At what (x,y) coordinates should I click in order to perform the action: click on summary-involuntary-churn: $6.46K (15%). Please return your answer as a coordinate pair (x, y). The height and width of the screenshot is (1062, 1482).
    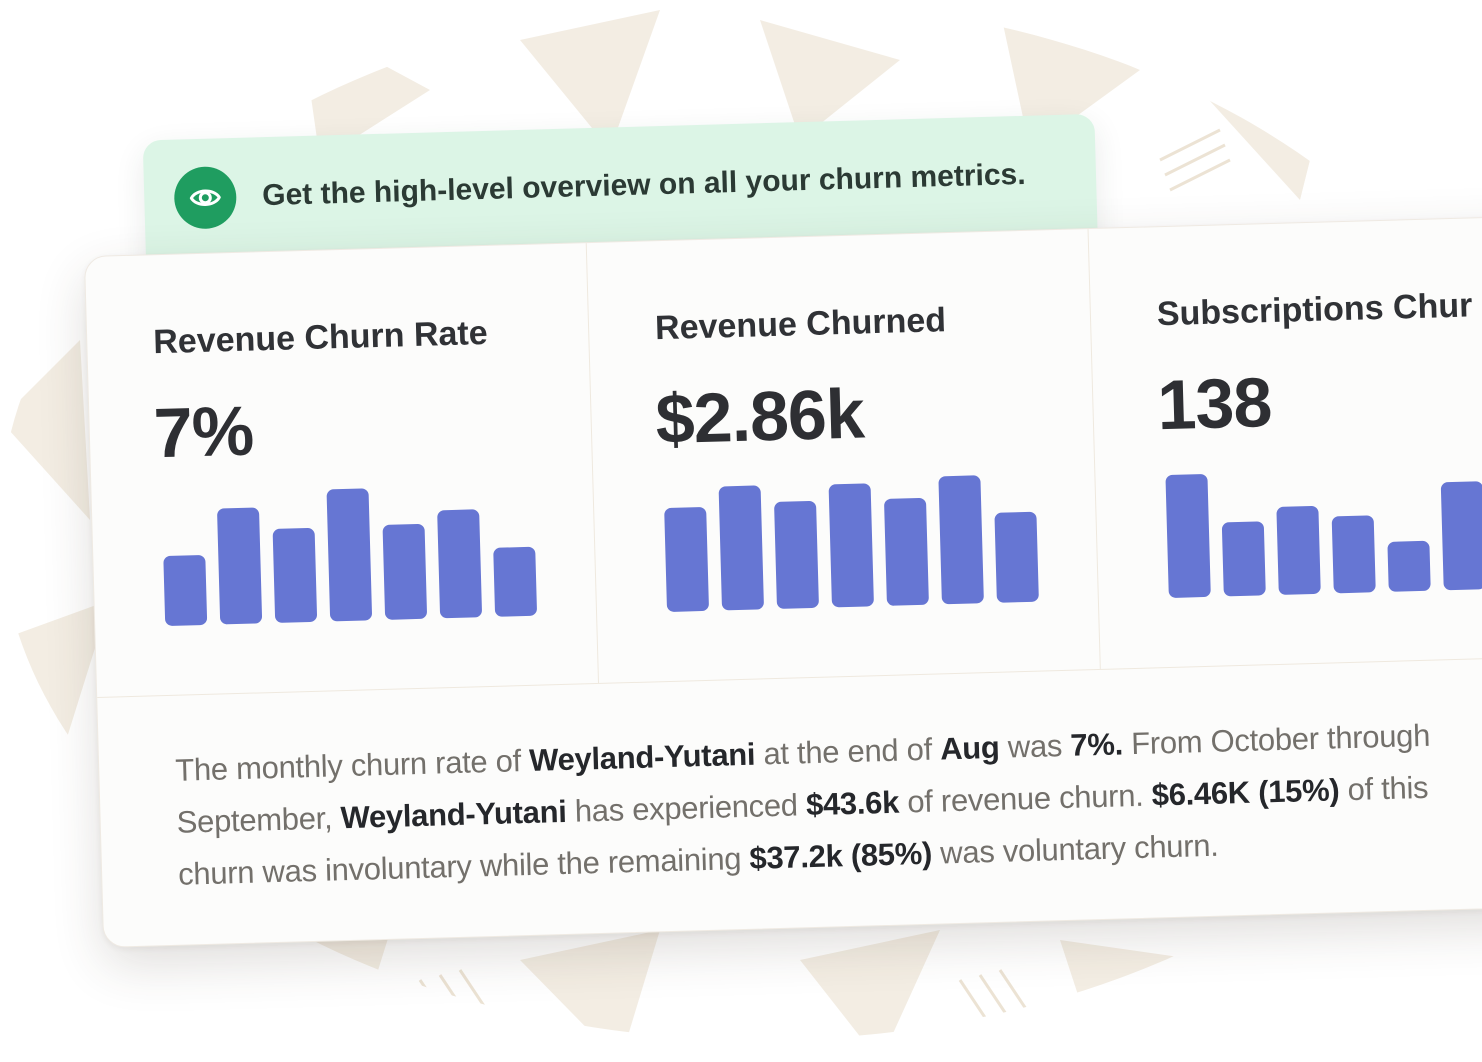
    Looking at the image, I should click on (1245, 792).